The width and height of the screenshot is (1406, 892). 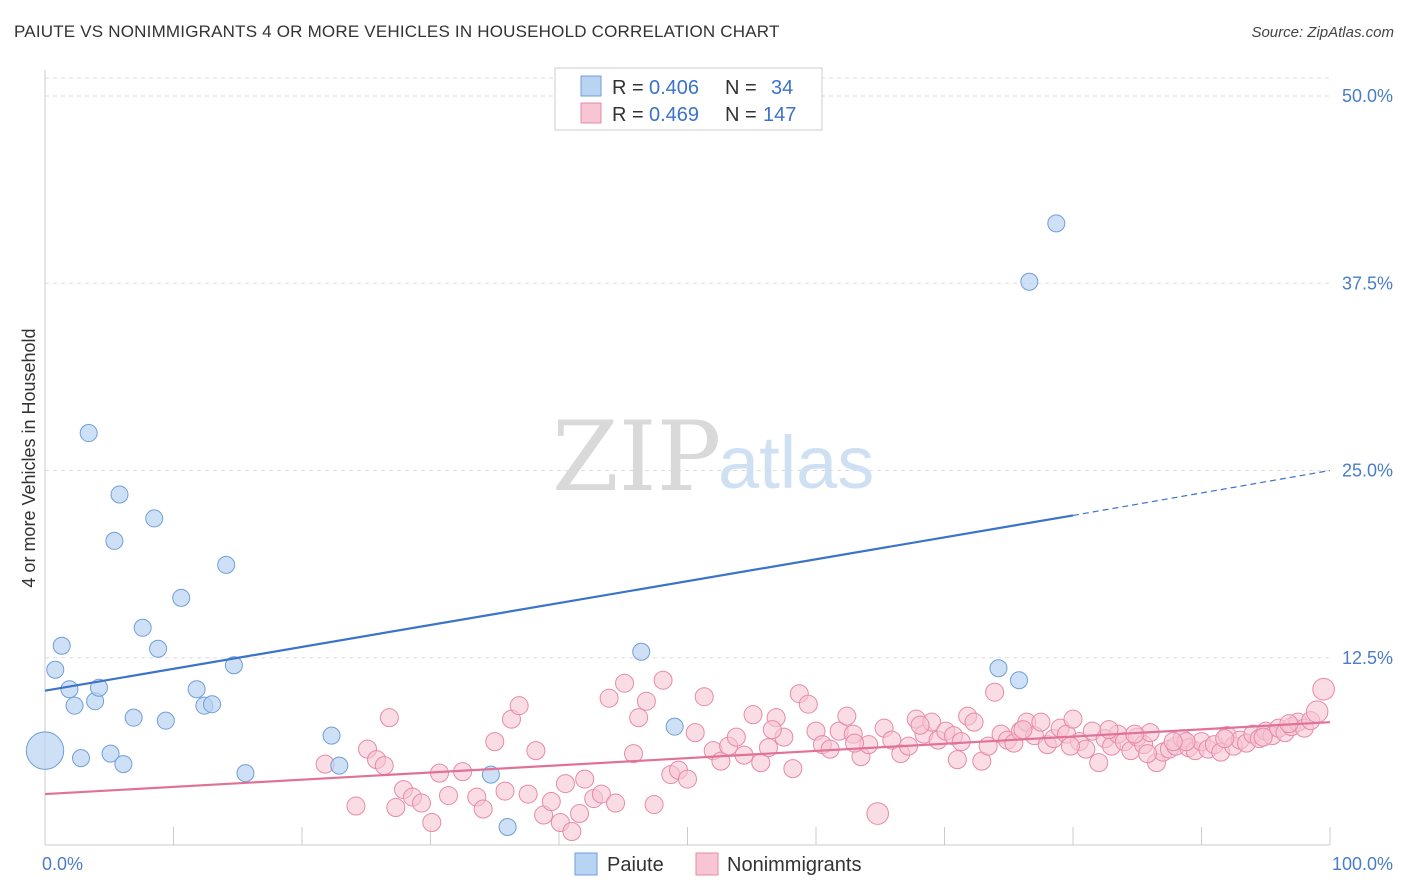 I want to click on paiute-trend-line, so click(x=559, y=603).